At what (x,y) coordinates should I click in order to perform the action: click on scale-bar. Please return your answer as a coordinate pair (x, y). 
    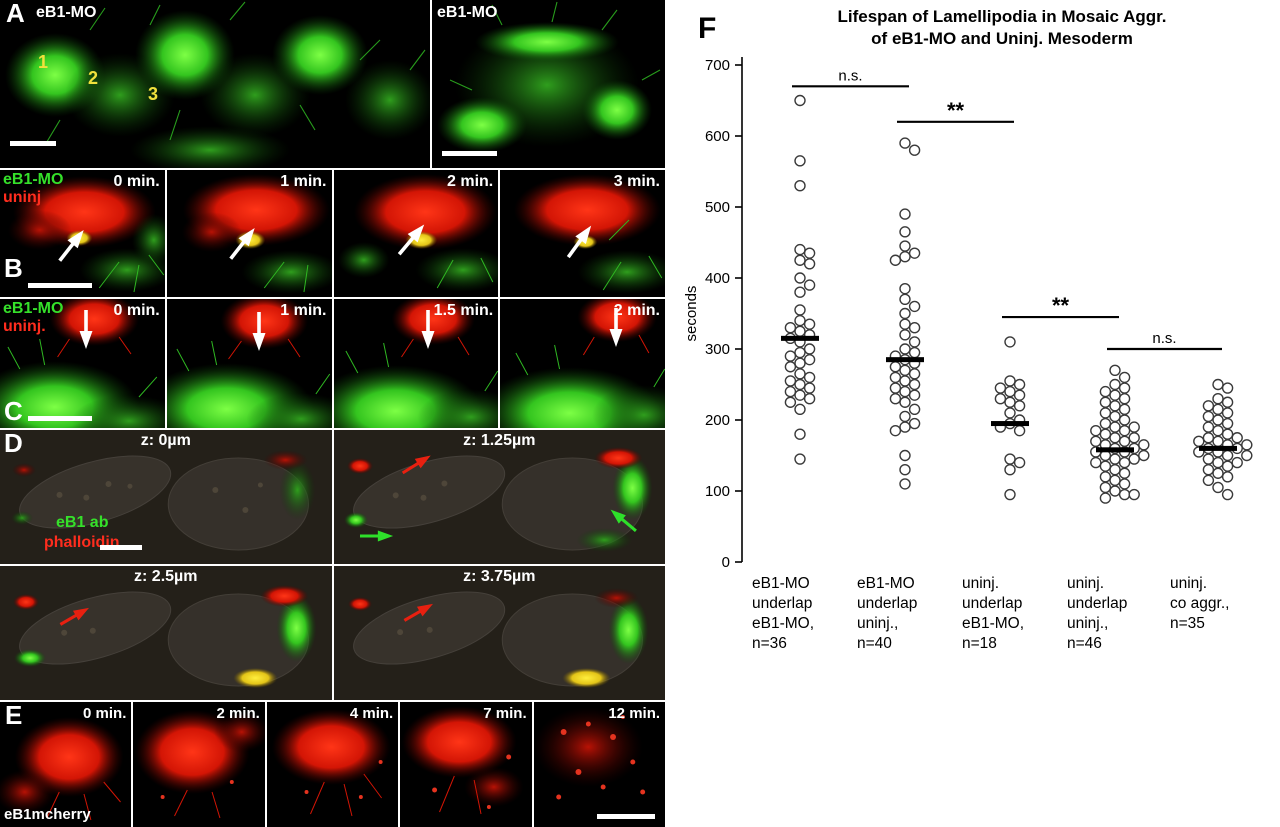
    Looking at the image, I should click on (626, 816).